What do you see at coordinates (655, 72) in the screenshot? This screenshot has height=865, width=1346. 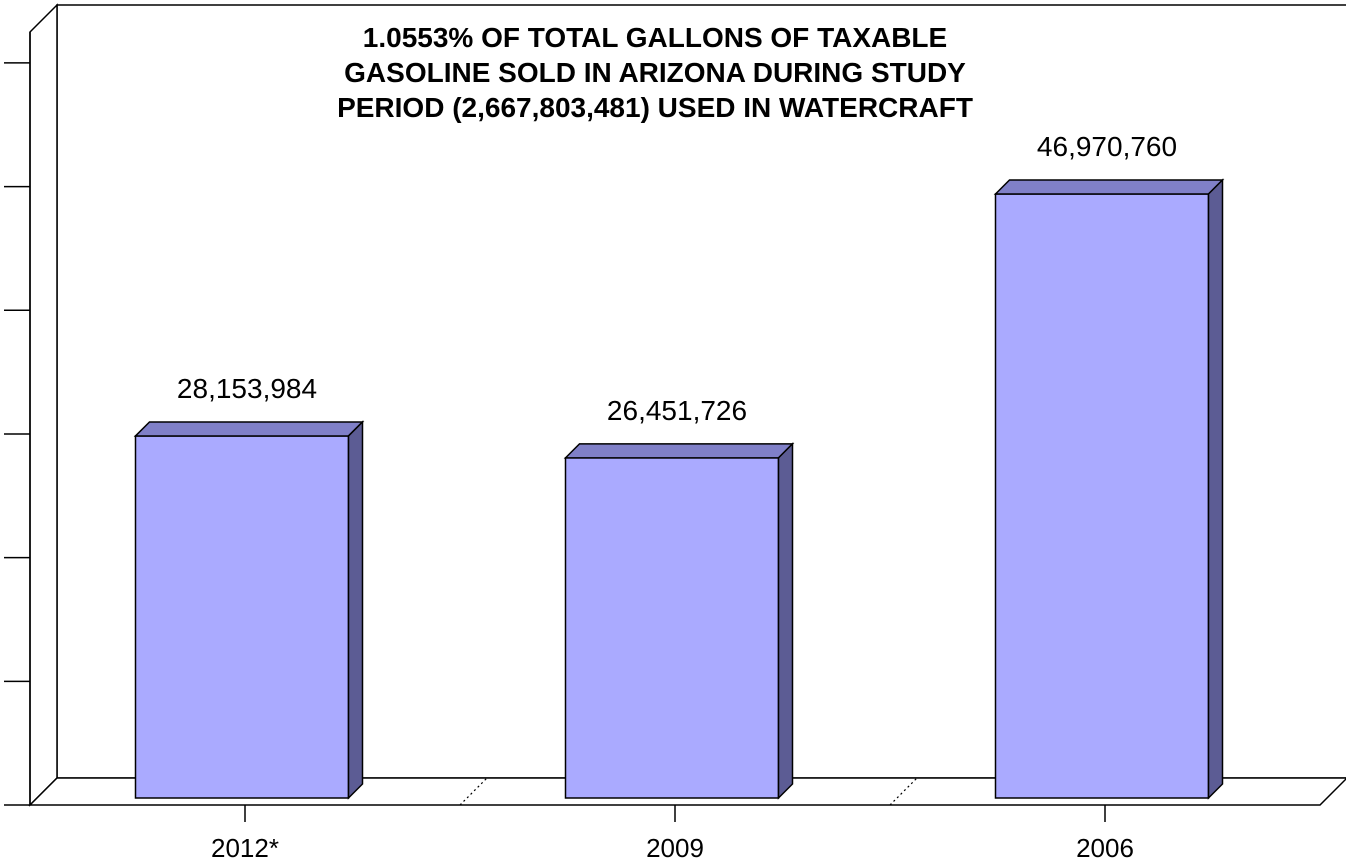 I see `chart-title-line-2: GASOLINE SOLD IN ARIZONA DURING STUDY` at bounding box center [655, 72].